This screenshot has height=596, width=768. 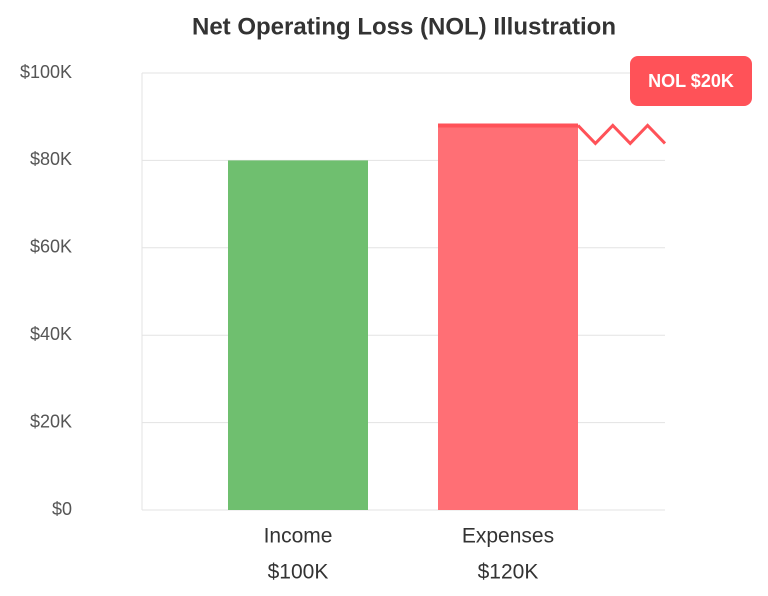 What do you see at coordinates (51, 421) in the screenshot?
I see `y-tick-label: $20K` at bounding box center [51, 421].